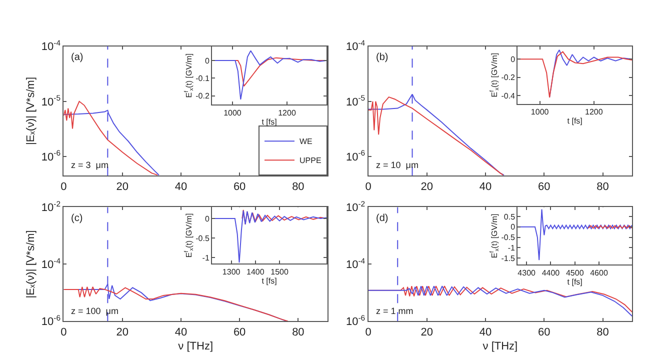  What do you see at coordinates (255, 271) in the screenshot?
I see `x-tick-label: 1400` at bounding box center [255, 271].